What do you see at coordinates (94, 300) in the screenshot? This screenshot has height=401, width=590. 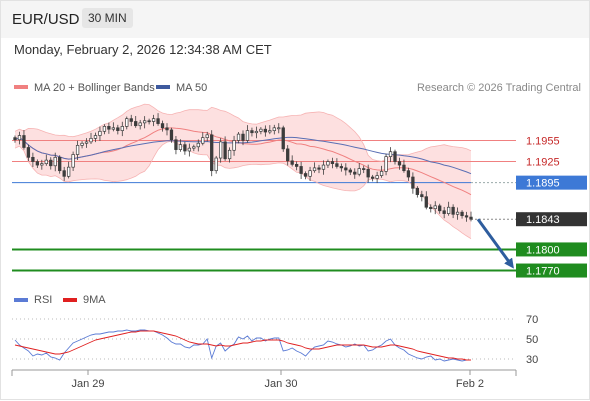 I see `rsi-ma-legend-label: 9MA` at bounding box center [94, 300].